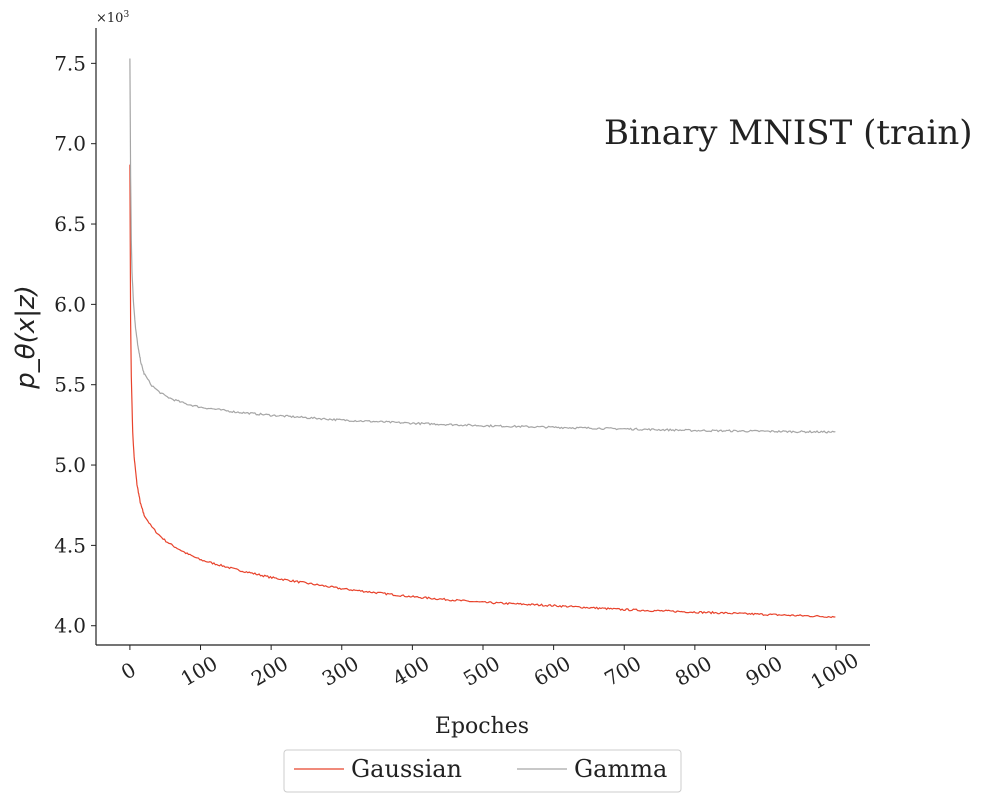 Image resolution: width=990 pixels, height=802 pixels. I want to click on x-tick-label: 300, so click(340, 671).